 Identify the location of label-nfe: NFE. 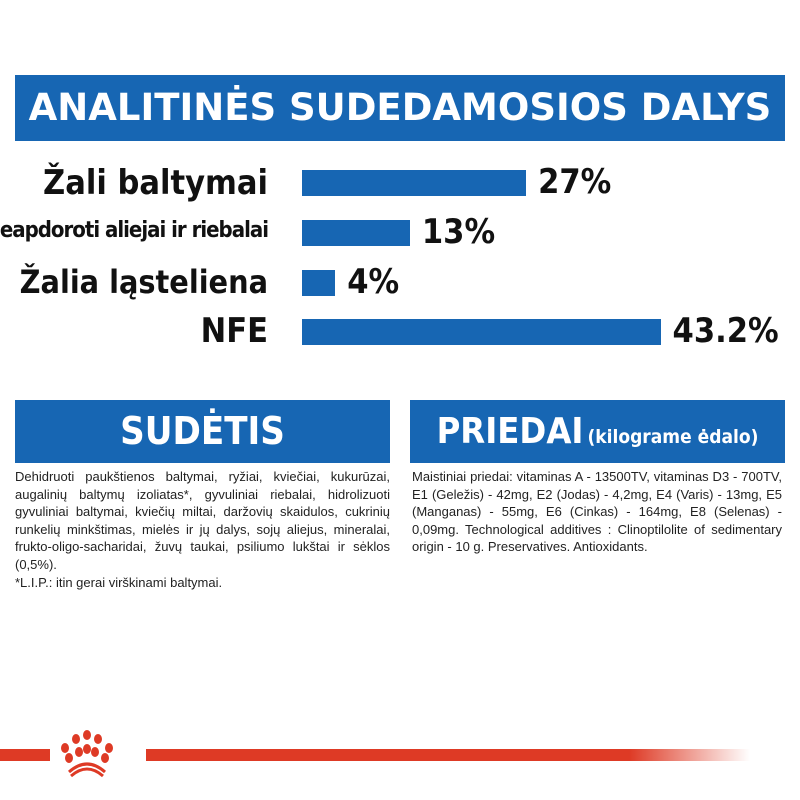
(234, 331).